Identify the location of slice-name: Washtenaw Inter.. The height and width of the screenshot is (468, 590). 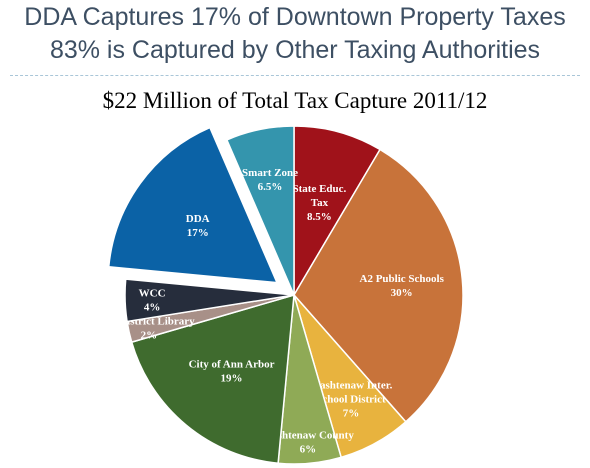
(351, 386).